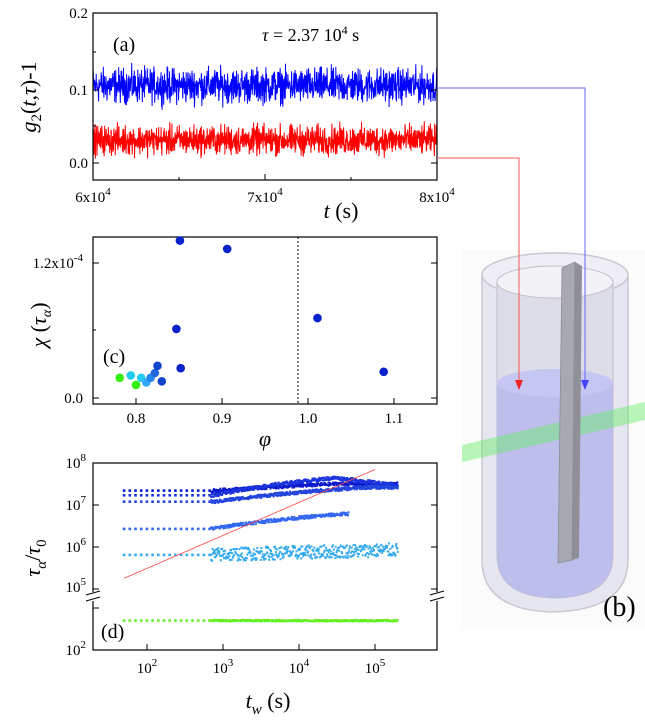 The height and width of the screenshot is (724, 645). What do you see at coordinates (93, 593) in the screenshot?
I see `break-mark` at bounding box center [93, 593].